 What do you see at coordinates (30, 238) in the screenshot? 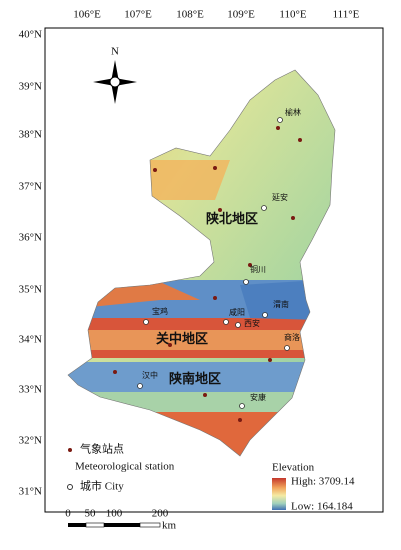
I see `latitude-label: 36°N` at bounding box center [30, 238].